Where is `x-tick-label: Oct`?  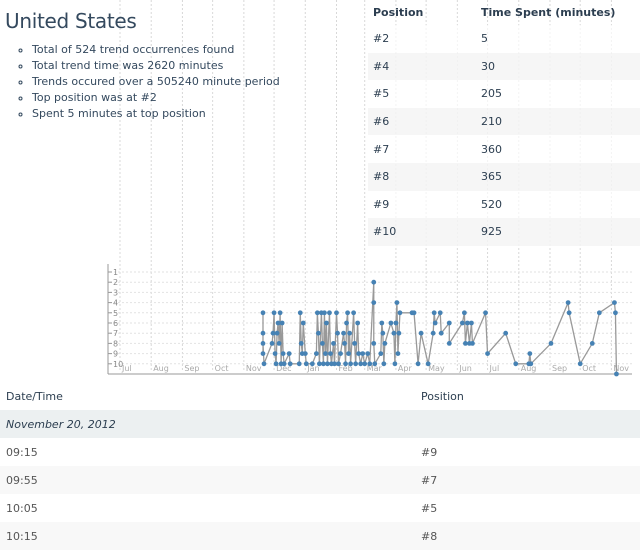
x-tick-label: Oct is located at coordinates (222, 368).